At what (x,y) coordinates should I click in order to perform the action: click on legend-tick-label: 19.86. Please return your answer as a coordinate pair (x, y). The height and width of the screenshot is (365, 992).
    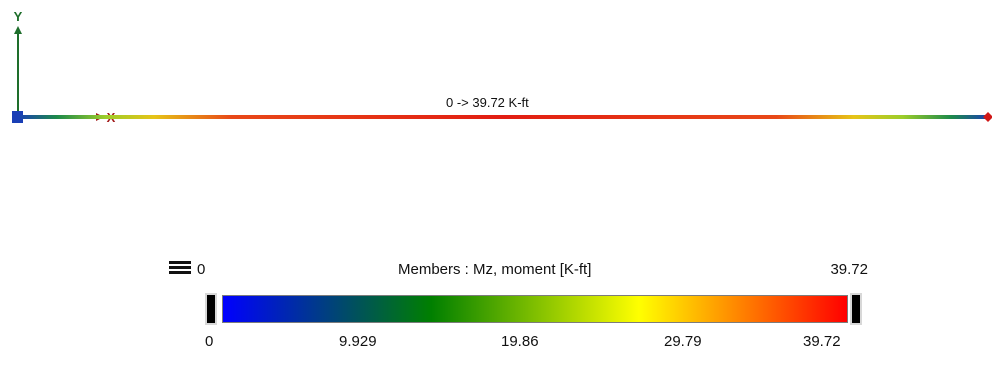
    Looking at the image, I should click on (520, 341).